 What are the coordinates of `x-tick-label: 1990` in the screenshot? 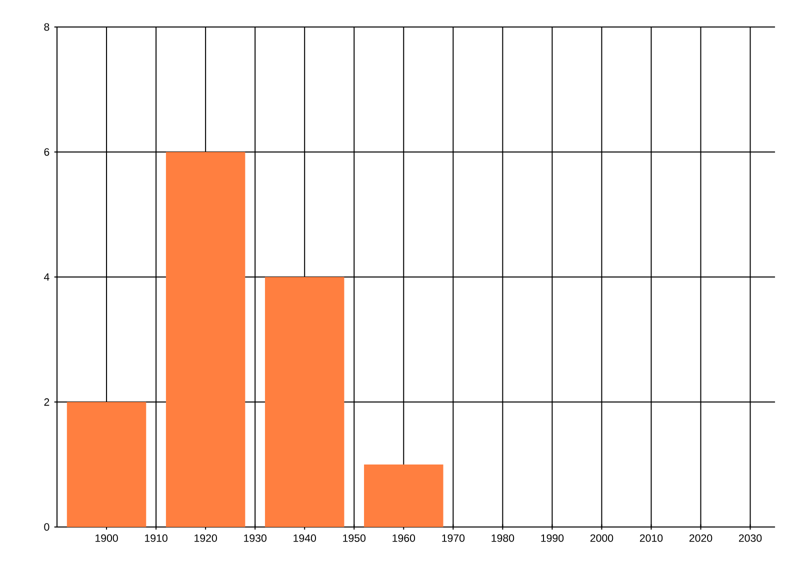 It's located at (552, 538).